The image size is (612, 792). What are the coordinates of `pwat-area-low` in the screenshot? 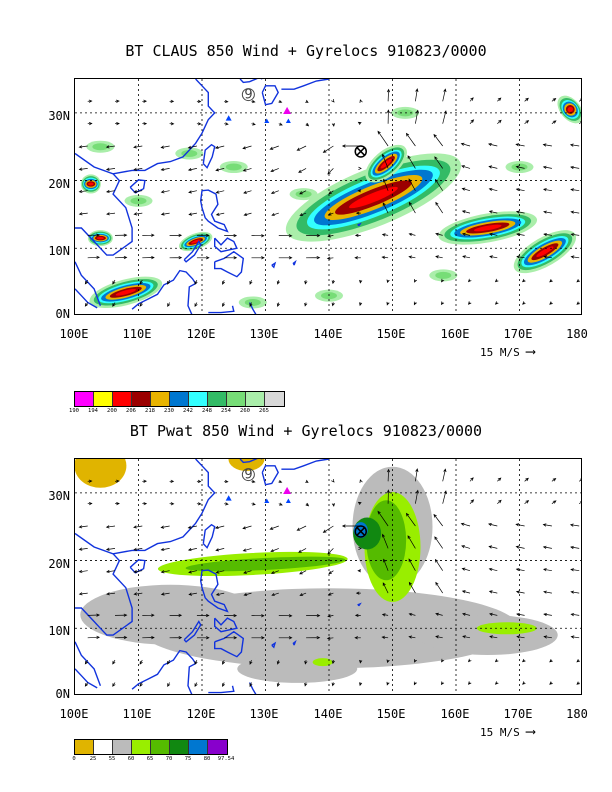 It's located at (246, 465).